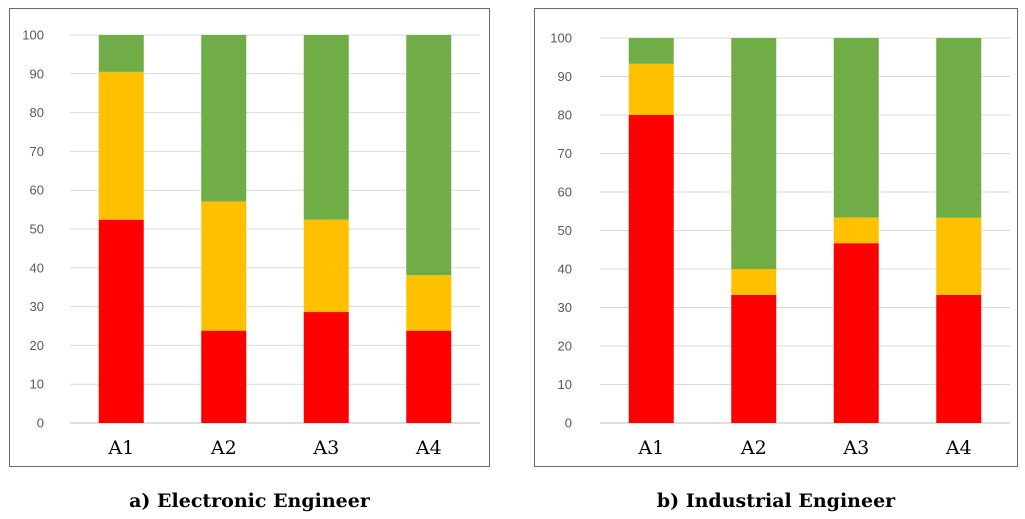 Image resolution: width=1025 pixels, height=519 pixels. What do you see at coordinates (249, 501) in the screenshot?
I see `chart-caption-electronic: a) Electronic Engineer` at bounding box center [249, 501].